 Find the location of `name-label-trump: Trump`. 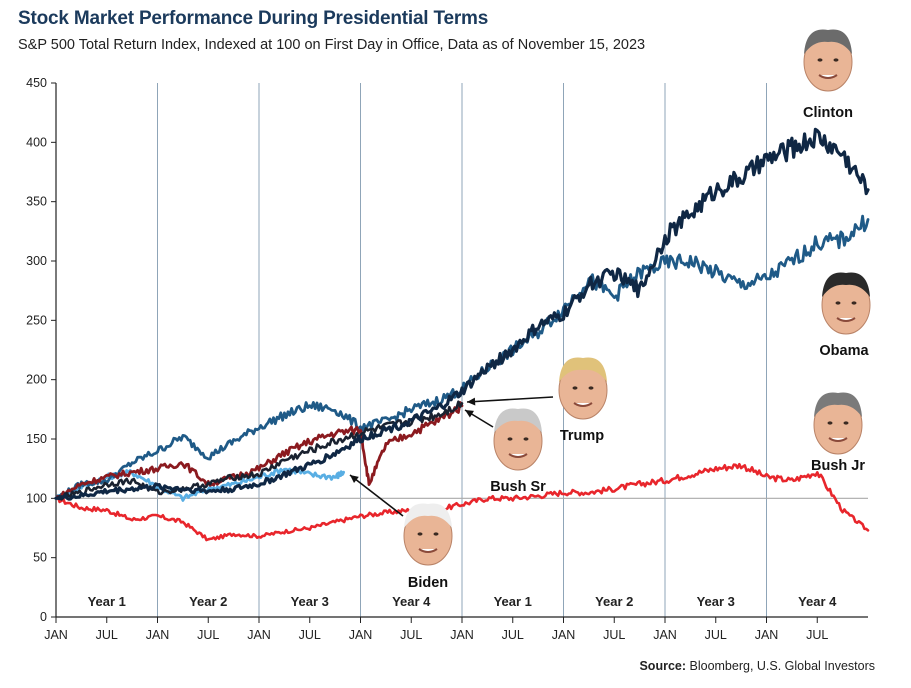

name-label-trump: Trump is located at coordinates (582, 436).